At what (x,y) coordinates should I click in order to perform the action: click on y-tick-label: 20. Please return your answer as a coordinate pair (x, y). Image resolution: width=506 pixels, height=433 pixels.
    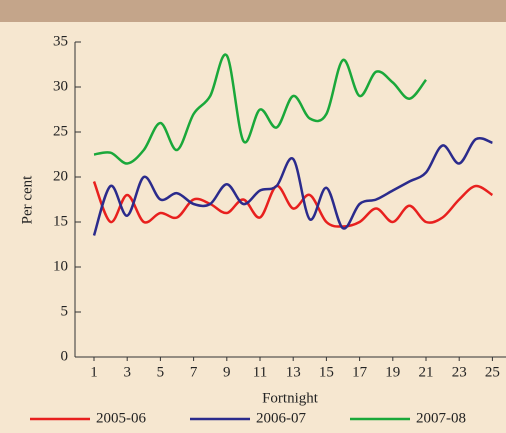
    Looking at the image, I should click on (60, 176).